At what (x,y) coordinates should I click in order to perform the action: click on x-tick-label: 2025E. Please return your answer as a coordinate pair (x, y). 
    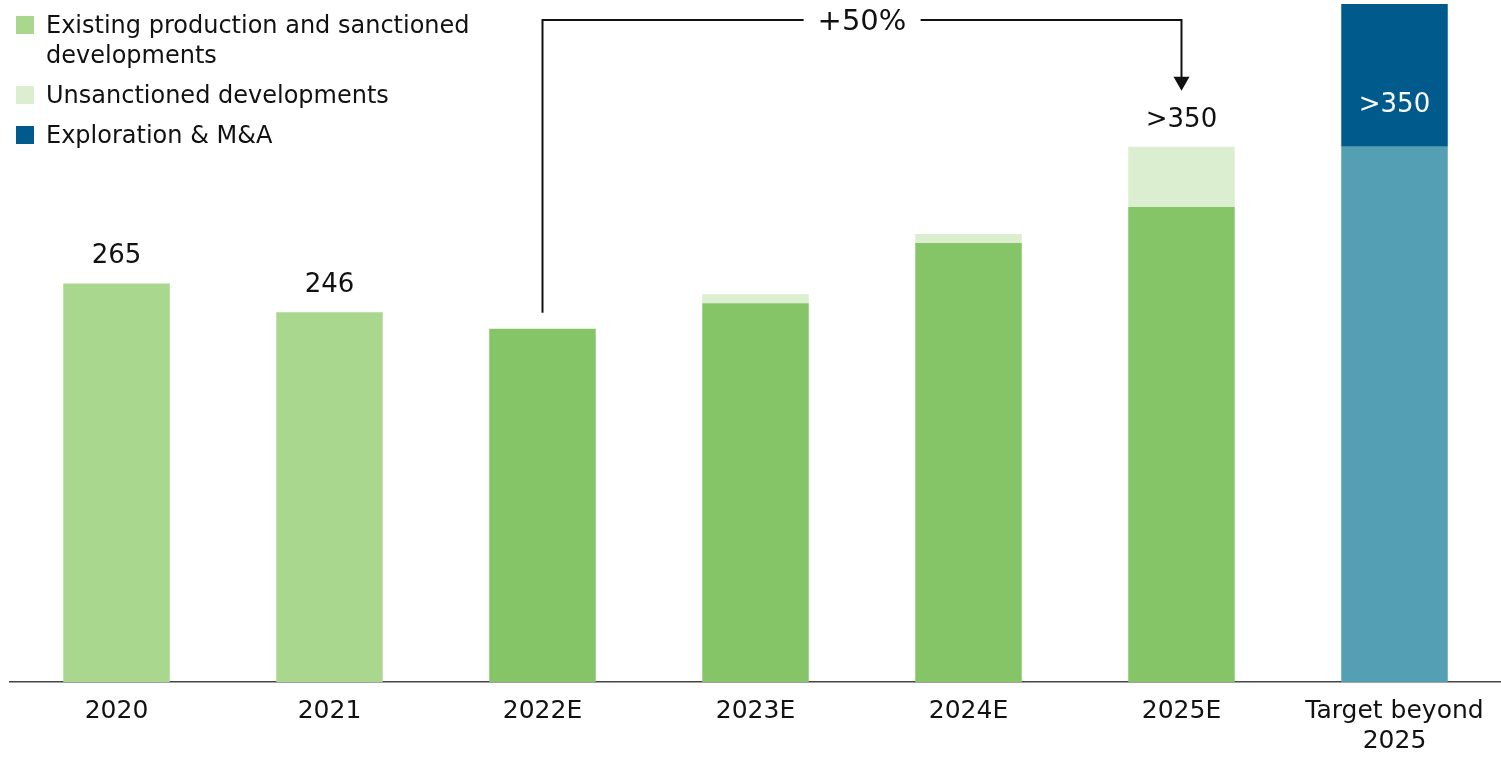
    Looking at the image, I should click on (1181, 709).